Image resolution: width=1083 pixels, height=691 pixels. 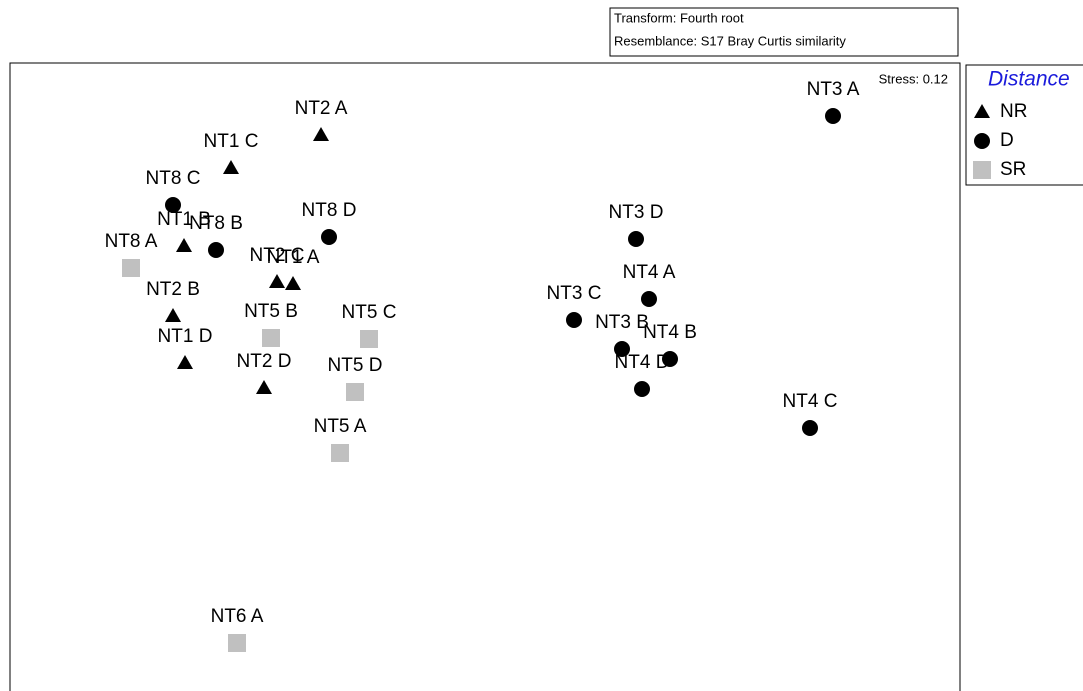 I want to click on point-label: NT5 D, so click(x=355, y=365).